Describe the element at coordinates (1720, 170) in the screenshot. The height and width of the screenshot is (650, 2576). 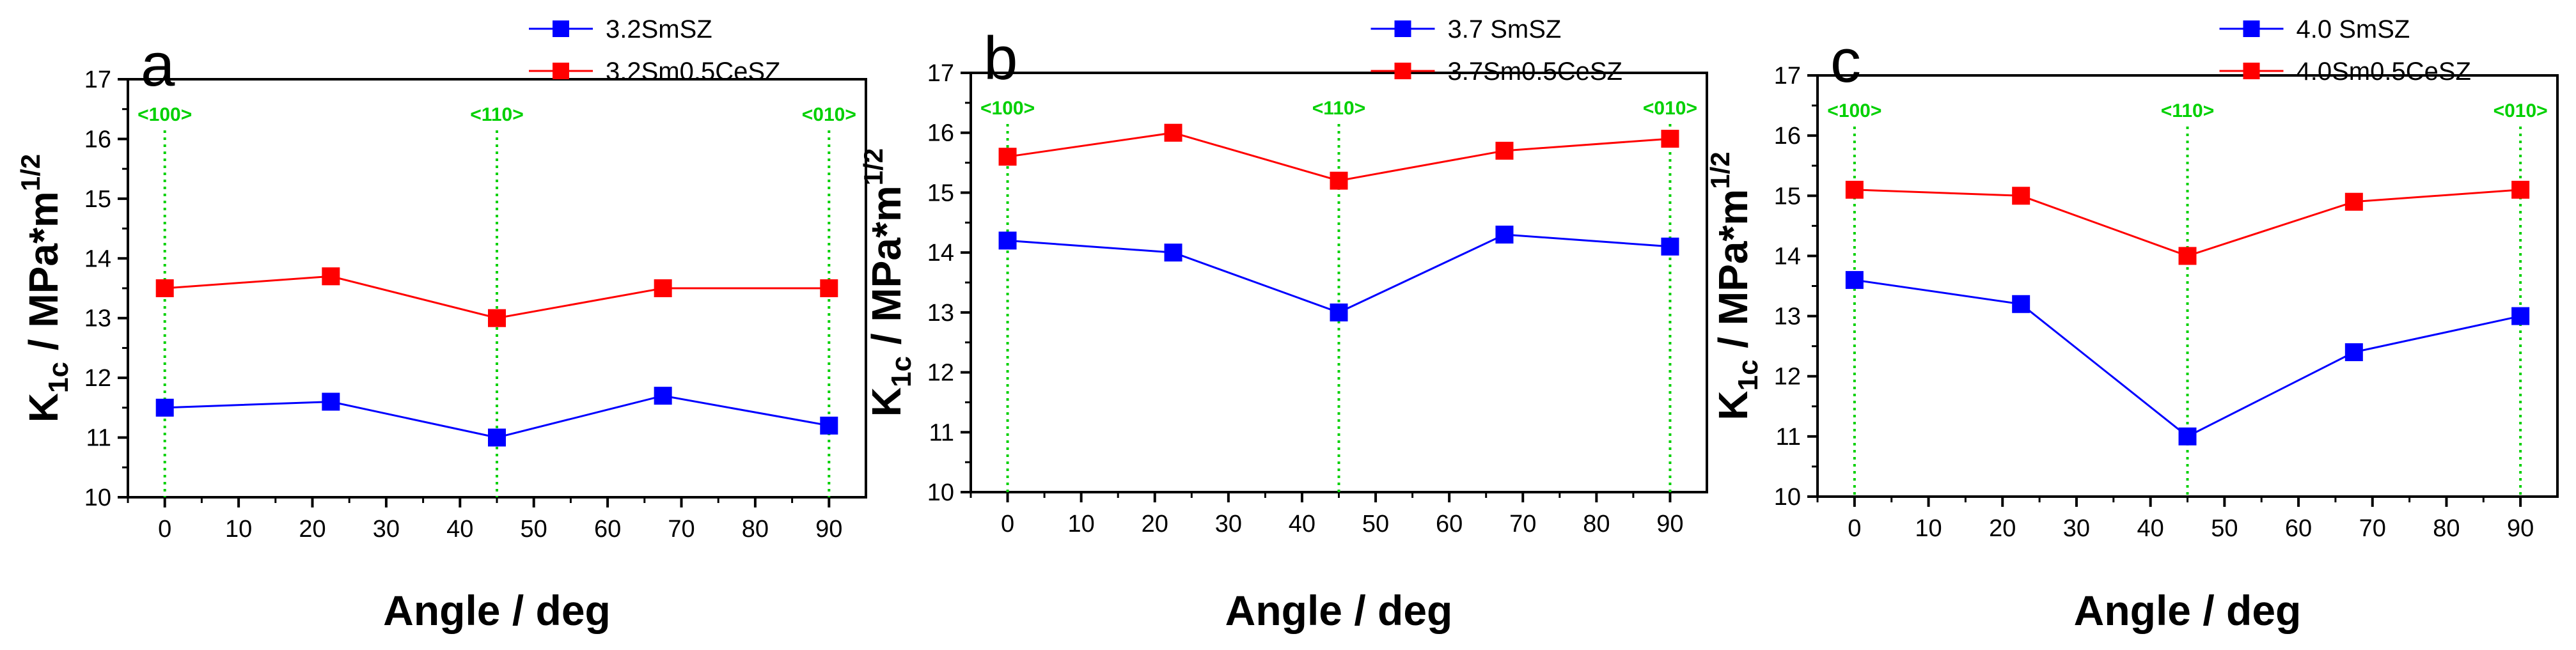
I see `y-label-superscript: 1/2` at that location.